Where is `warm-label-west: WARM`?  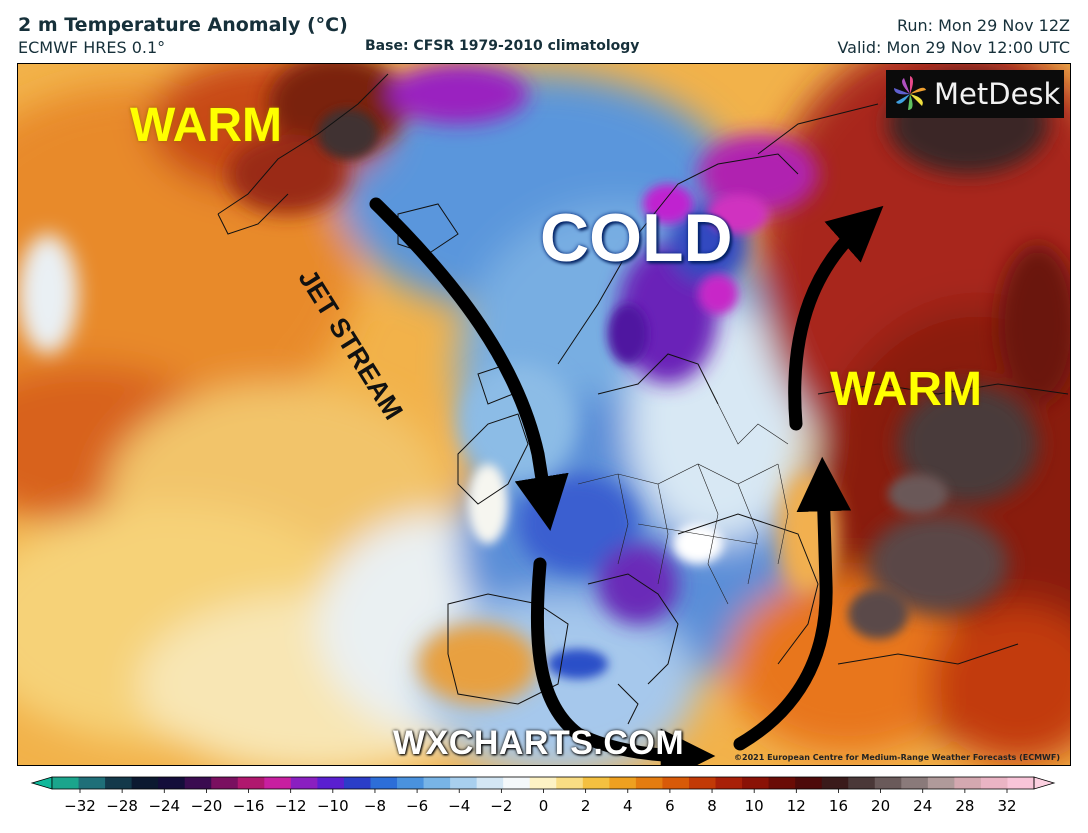
warm-label-west: WARM is located at coordinates (206, 125).